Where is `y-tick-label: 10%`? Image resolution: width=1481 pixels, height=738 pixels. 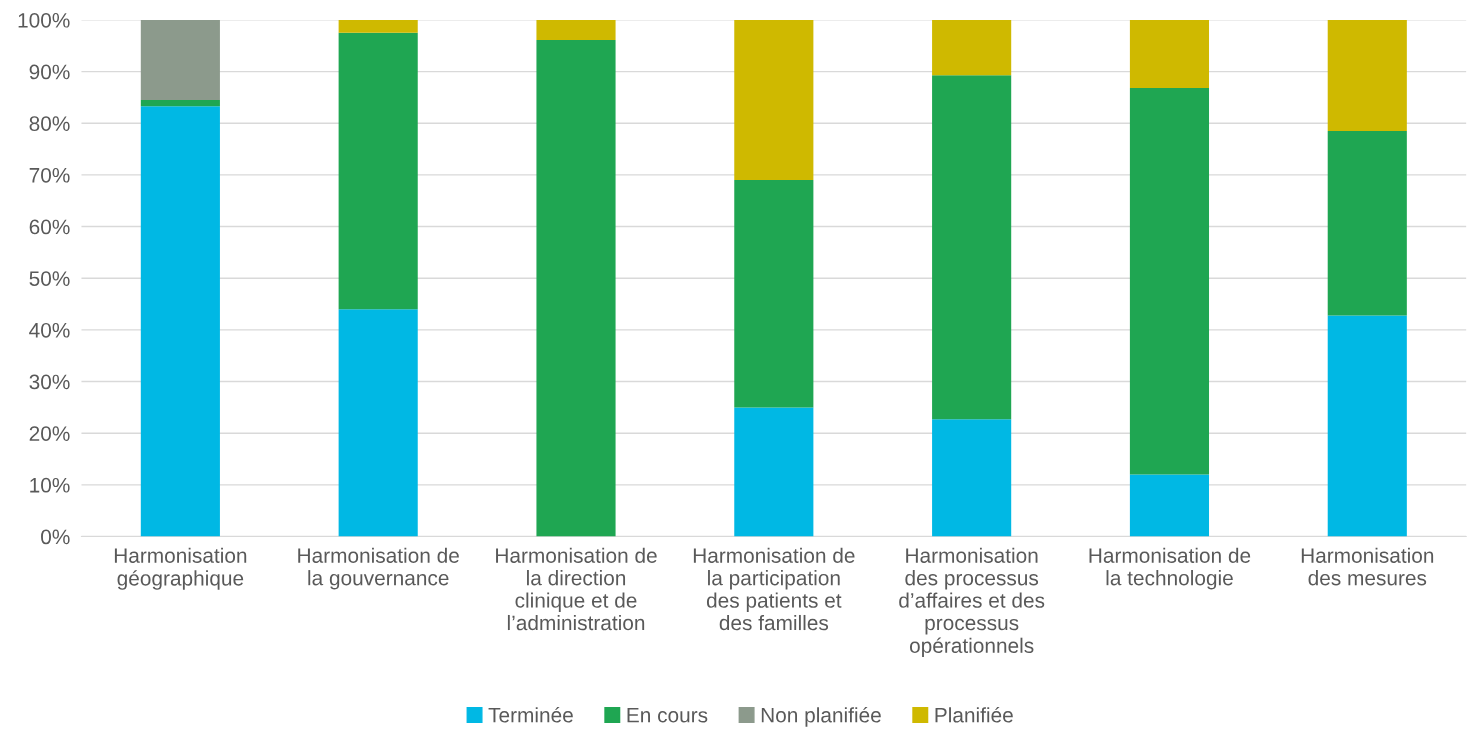
y-tick-label: 10% is located at coordinates (50, 485).